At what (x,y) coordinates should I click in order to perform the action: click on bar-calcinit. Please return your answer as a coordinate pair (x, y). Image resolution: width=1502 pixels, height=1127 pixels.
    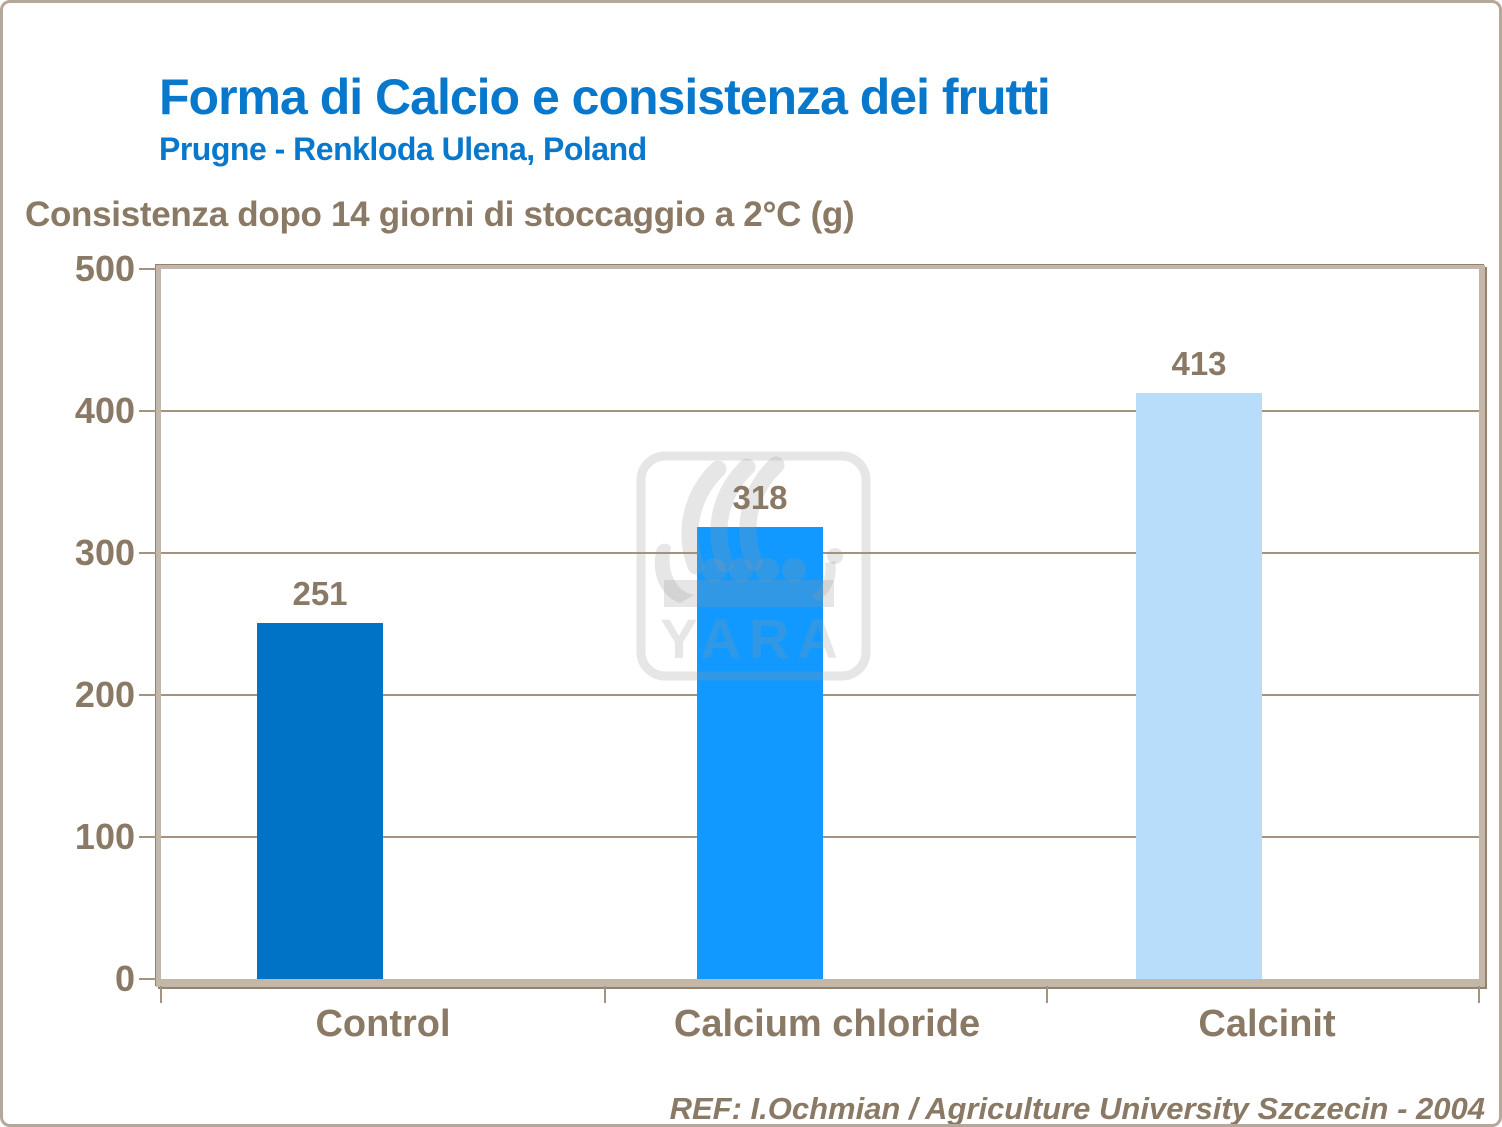
    Looking at the image, I should click on (1199, 686).